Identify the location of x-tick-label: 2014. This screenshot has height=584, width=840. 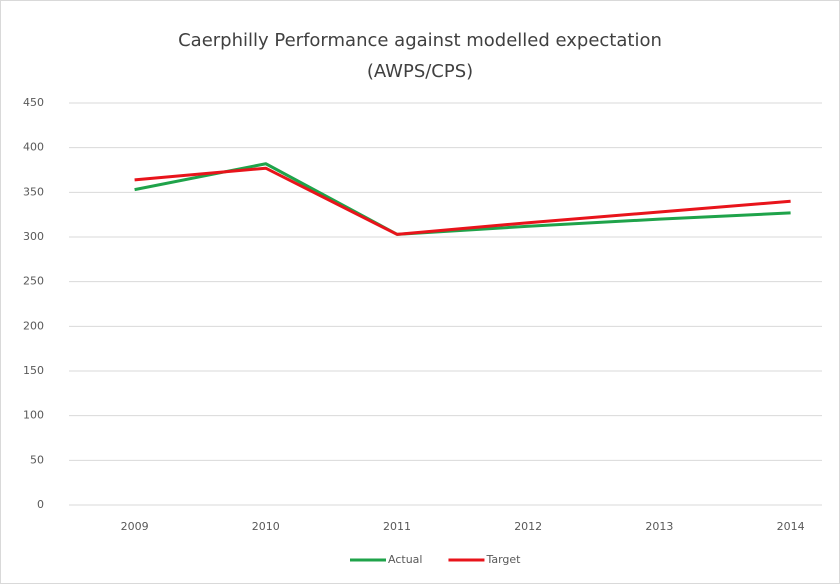
(791, 526).